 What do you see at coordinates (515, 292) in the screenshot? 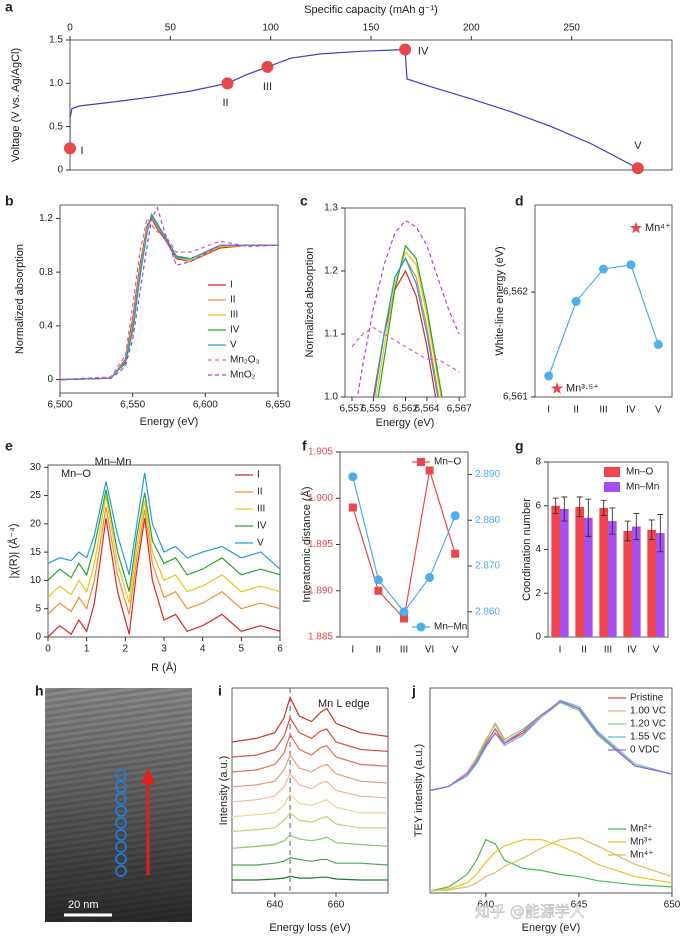
I see `y-tick-label: 6,562` at bounding box center [515, 292].